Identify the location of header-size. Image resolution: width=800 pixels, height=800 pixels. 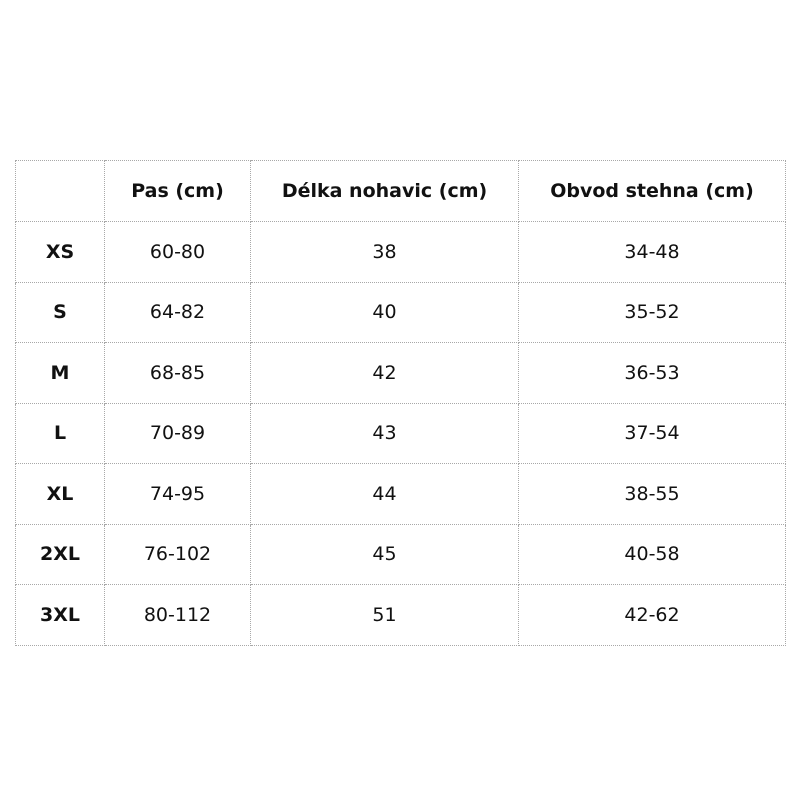
(60, 191).